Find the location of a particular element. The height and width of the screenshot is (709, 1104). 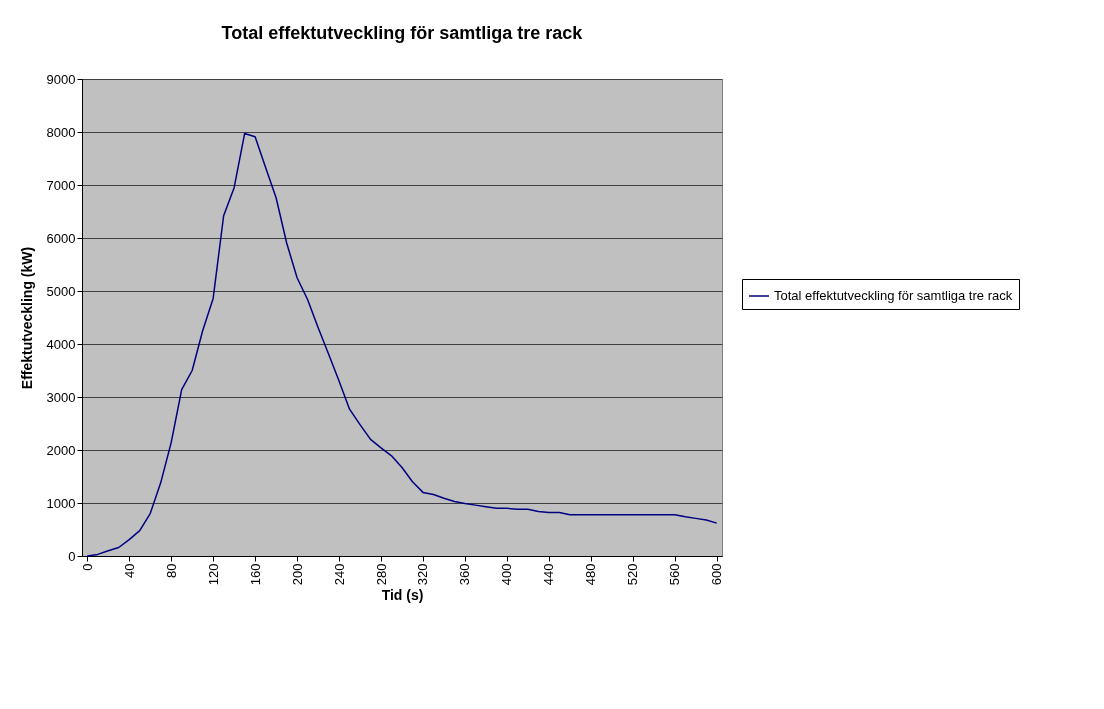

x-tick-label: 240 is located at coordinates (339, 574).